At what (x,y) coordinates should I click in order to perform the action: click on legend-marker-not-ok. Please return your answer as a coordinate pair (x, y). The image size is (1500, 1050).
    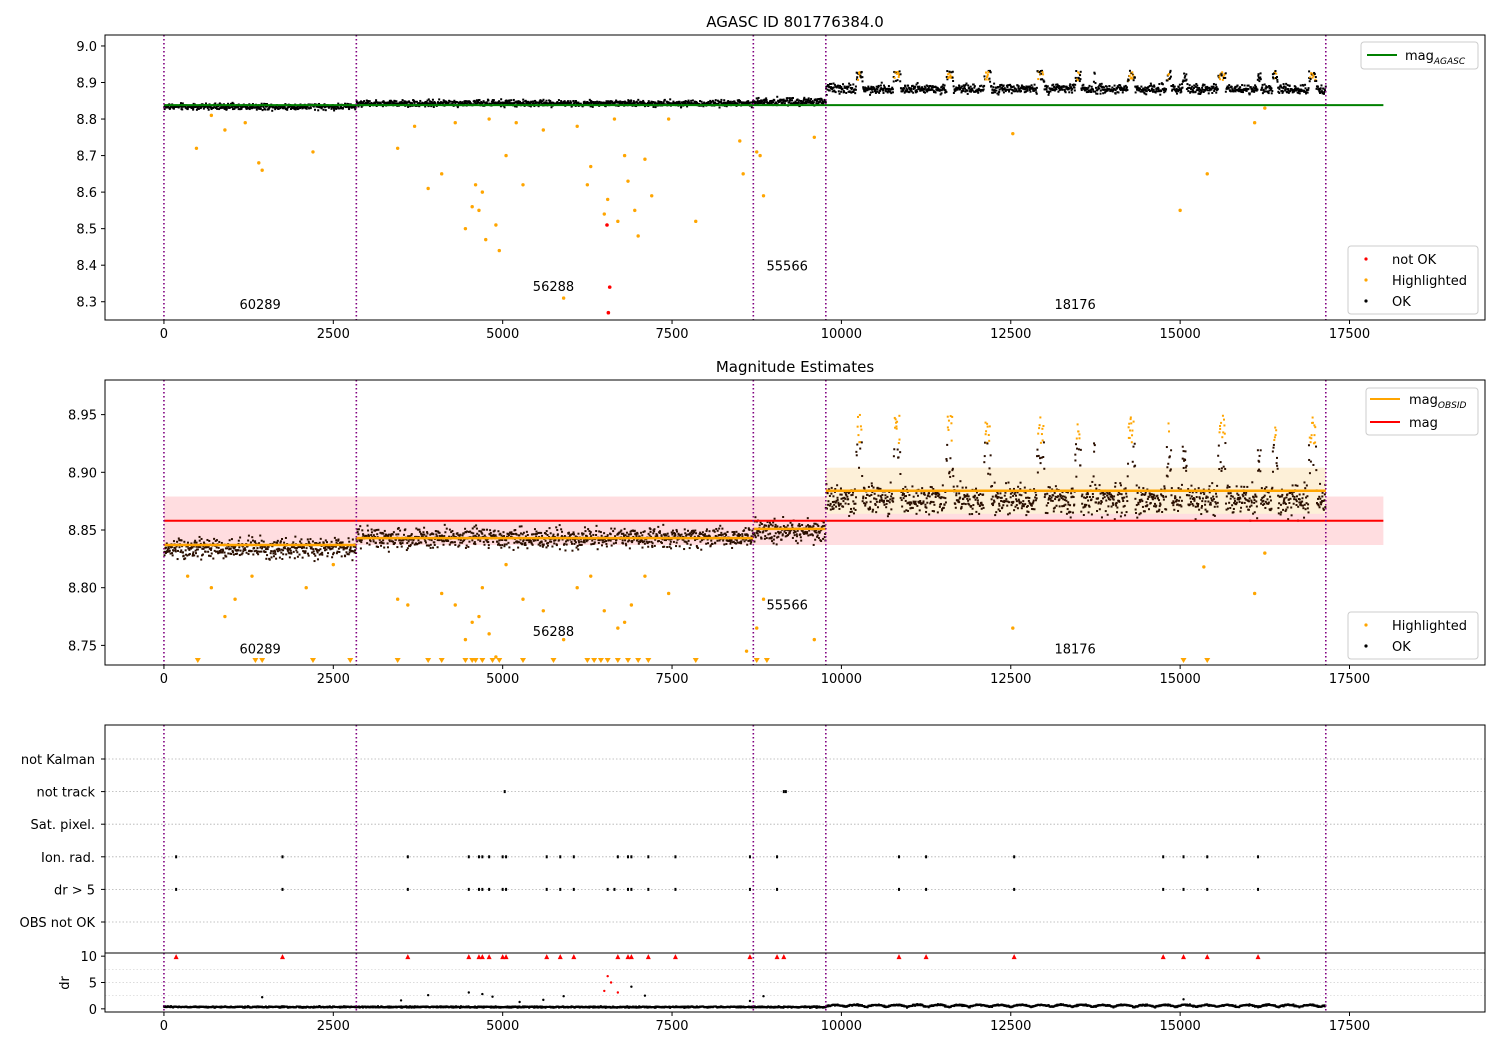
    Looking at the image, I should click on (1366, 259).